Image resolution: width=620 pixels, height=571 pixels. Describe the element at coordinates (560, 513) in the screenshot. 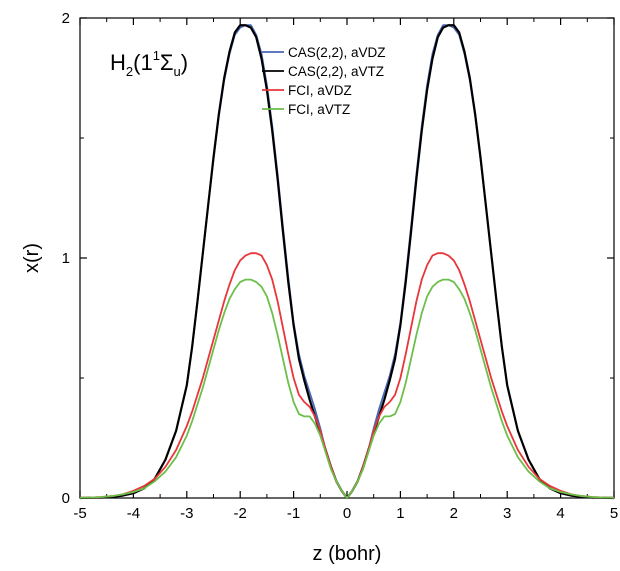

I see `x-tick-label: 4` at that location.